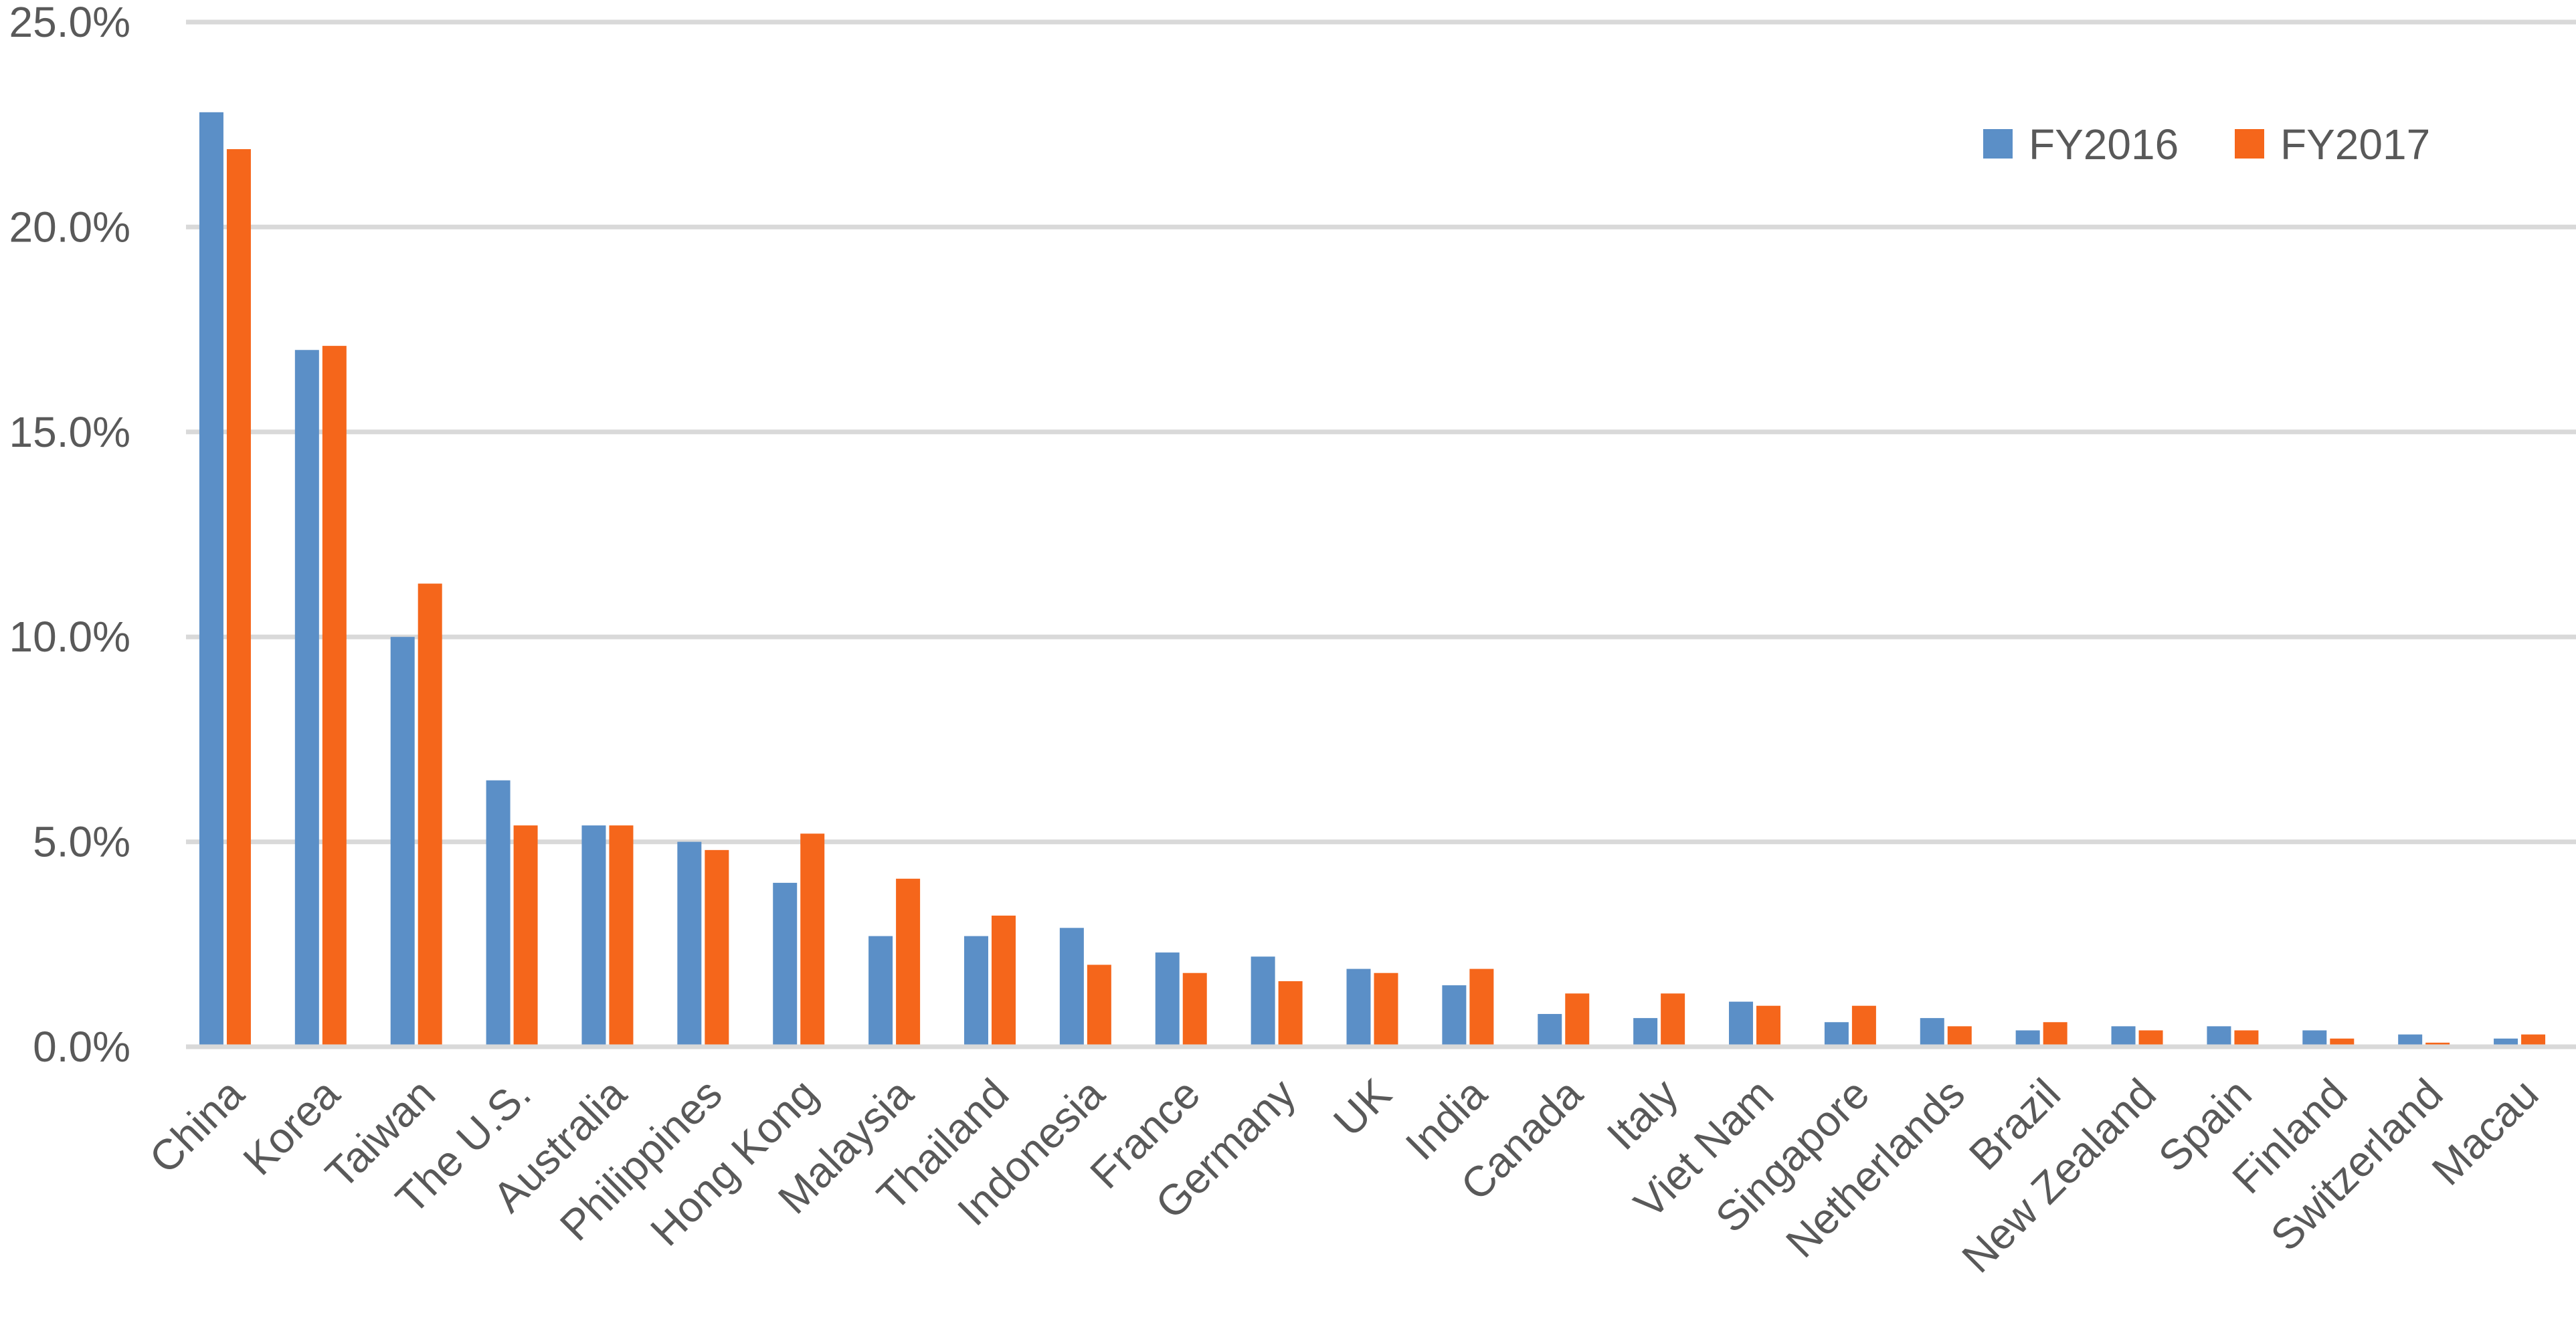 This screenshot has height=1323, width=2576. What do you see at coordinates (69, 637) in the screenshot?
I see `y-tick-label: 10.0%` at bounding box center [69, 637].